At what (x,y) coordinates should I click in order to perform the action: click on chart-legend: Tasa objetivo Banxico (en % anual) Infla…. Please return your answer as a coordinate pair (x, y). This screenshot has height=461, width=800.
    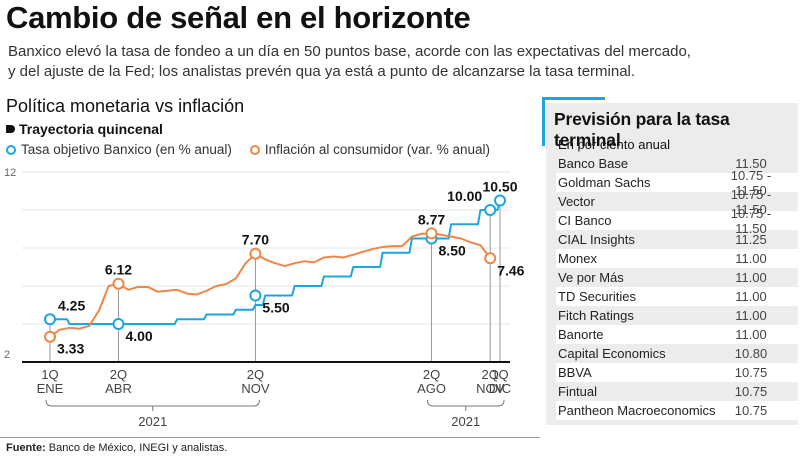
    Looking at the image, I should click on (248, 149).